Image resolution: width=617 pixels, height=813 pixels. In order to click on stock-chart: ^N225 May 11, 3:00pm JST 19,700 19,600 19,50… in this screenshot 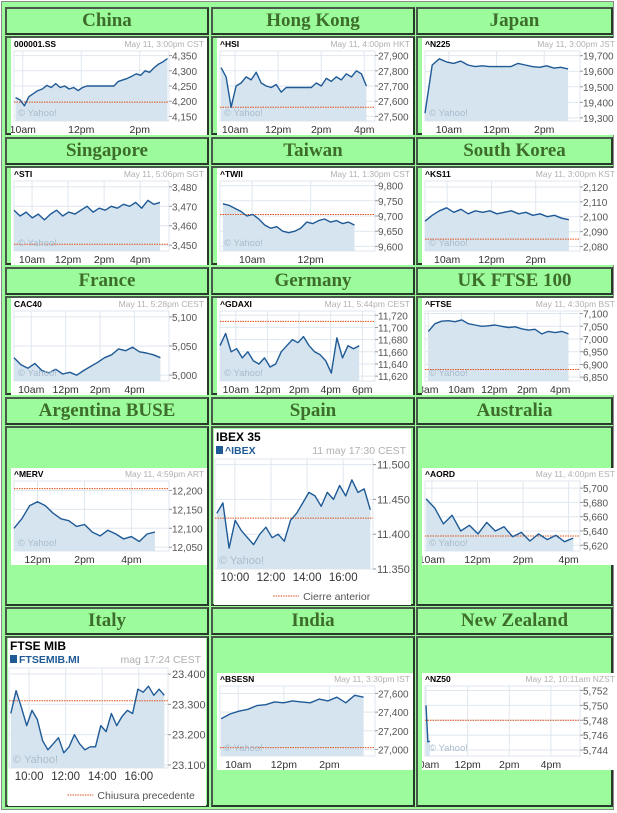, I will do `click(519, 87)`.